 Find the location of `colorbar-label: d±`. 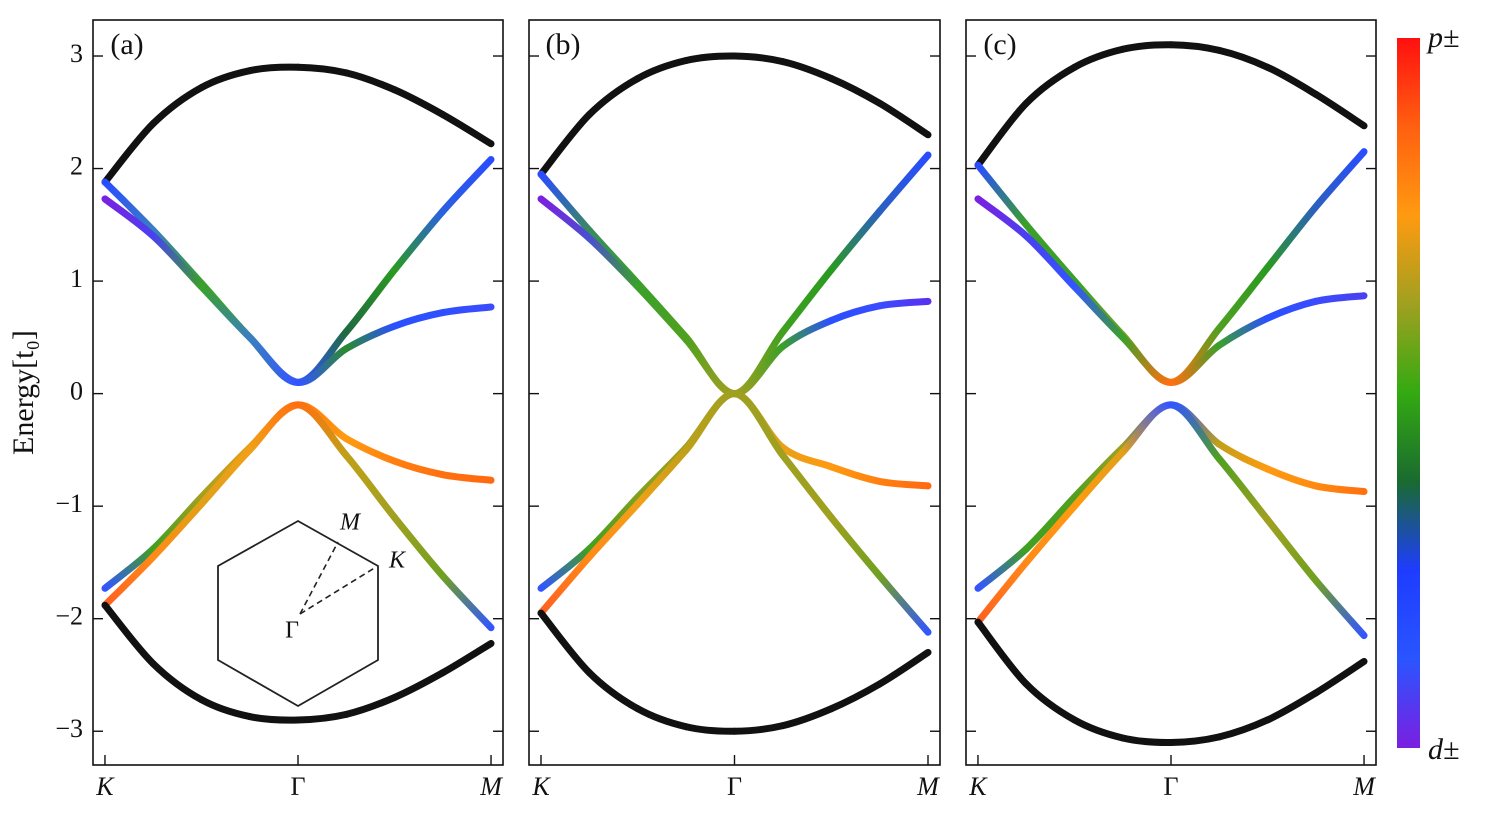

colorbar-label: d± is located at coordinates (1443, 749).